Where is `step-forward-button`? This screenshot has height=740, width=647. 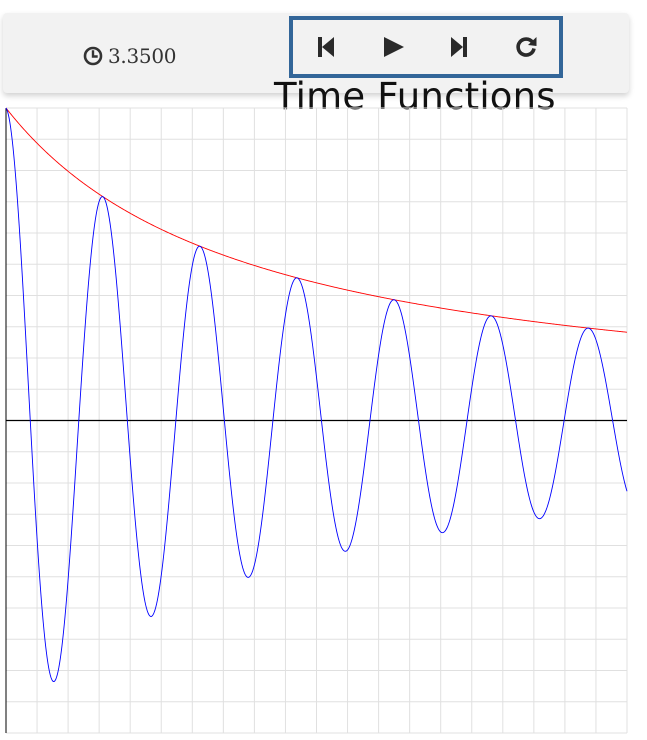
step-forward-button is located at coordinates (459, 47).